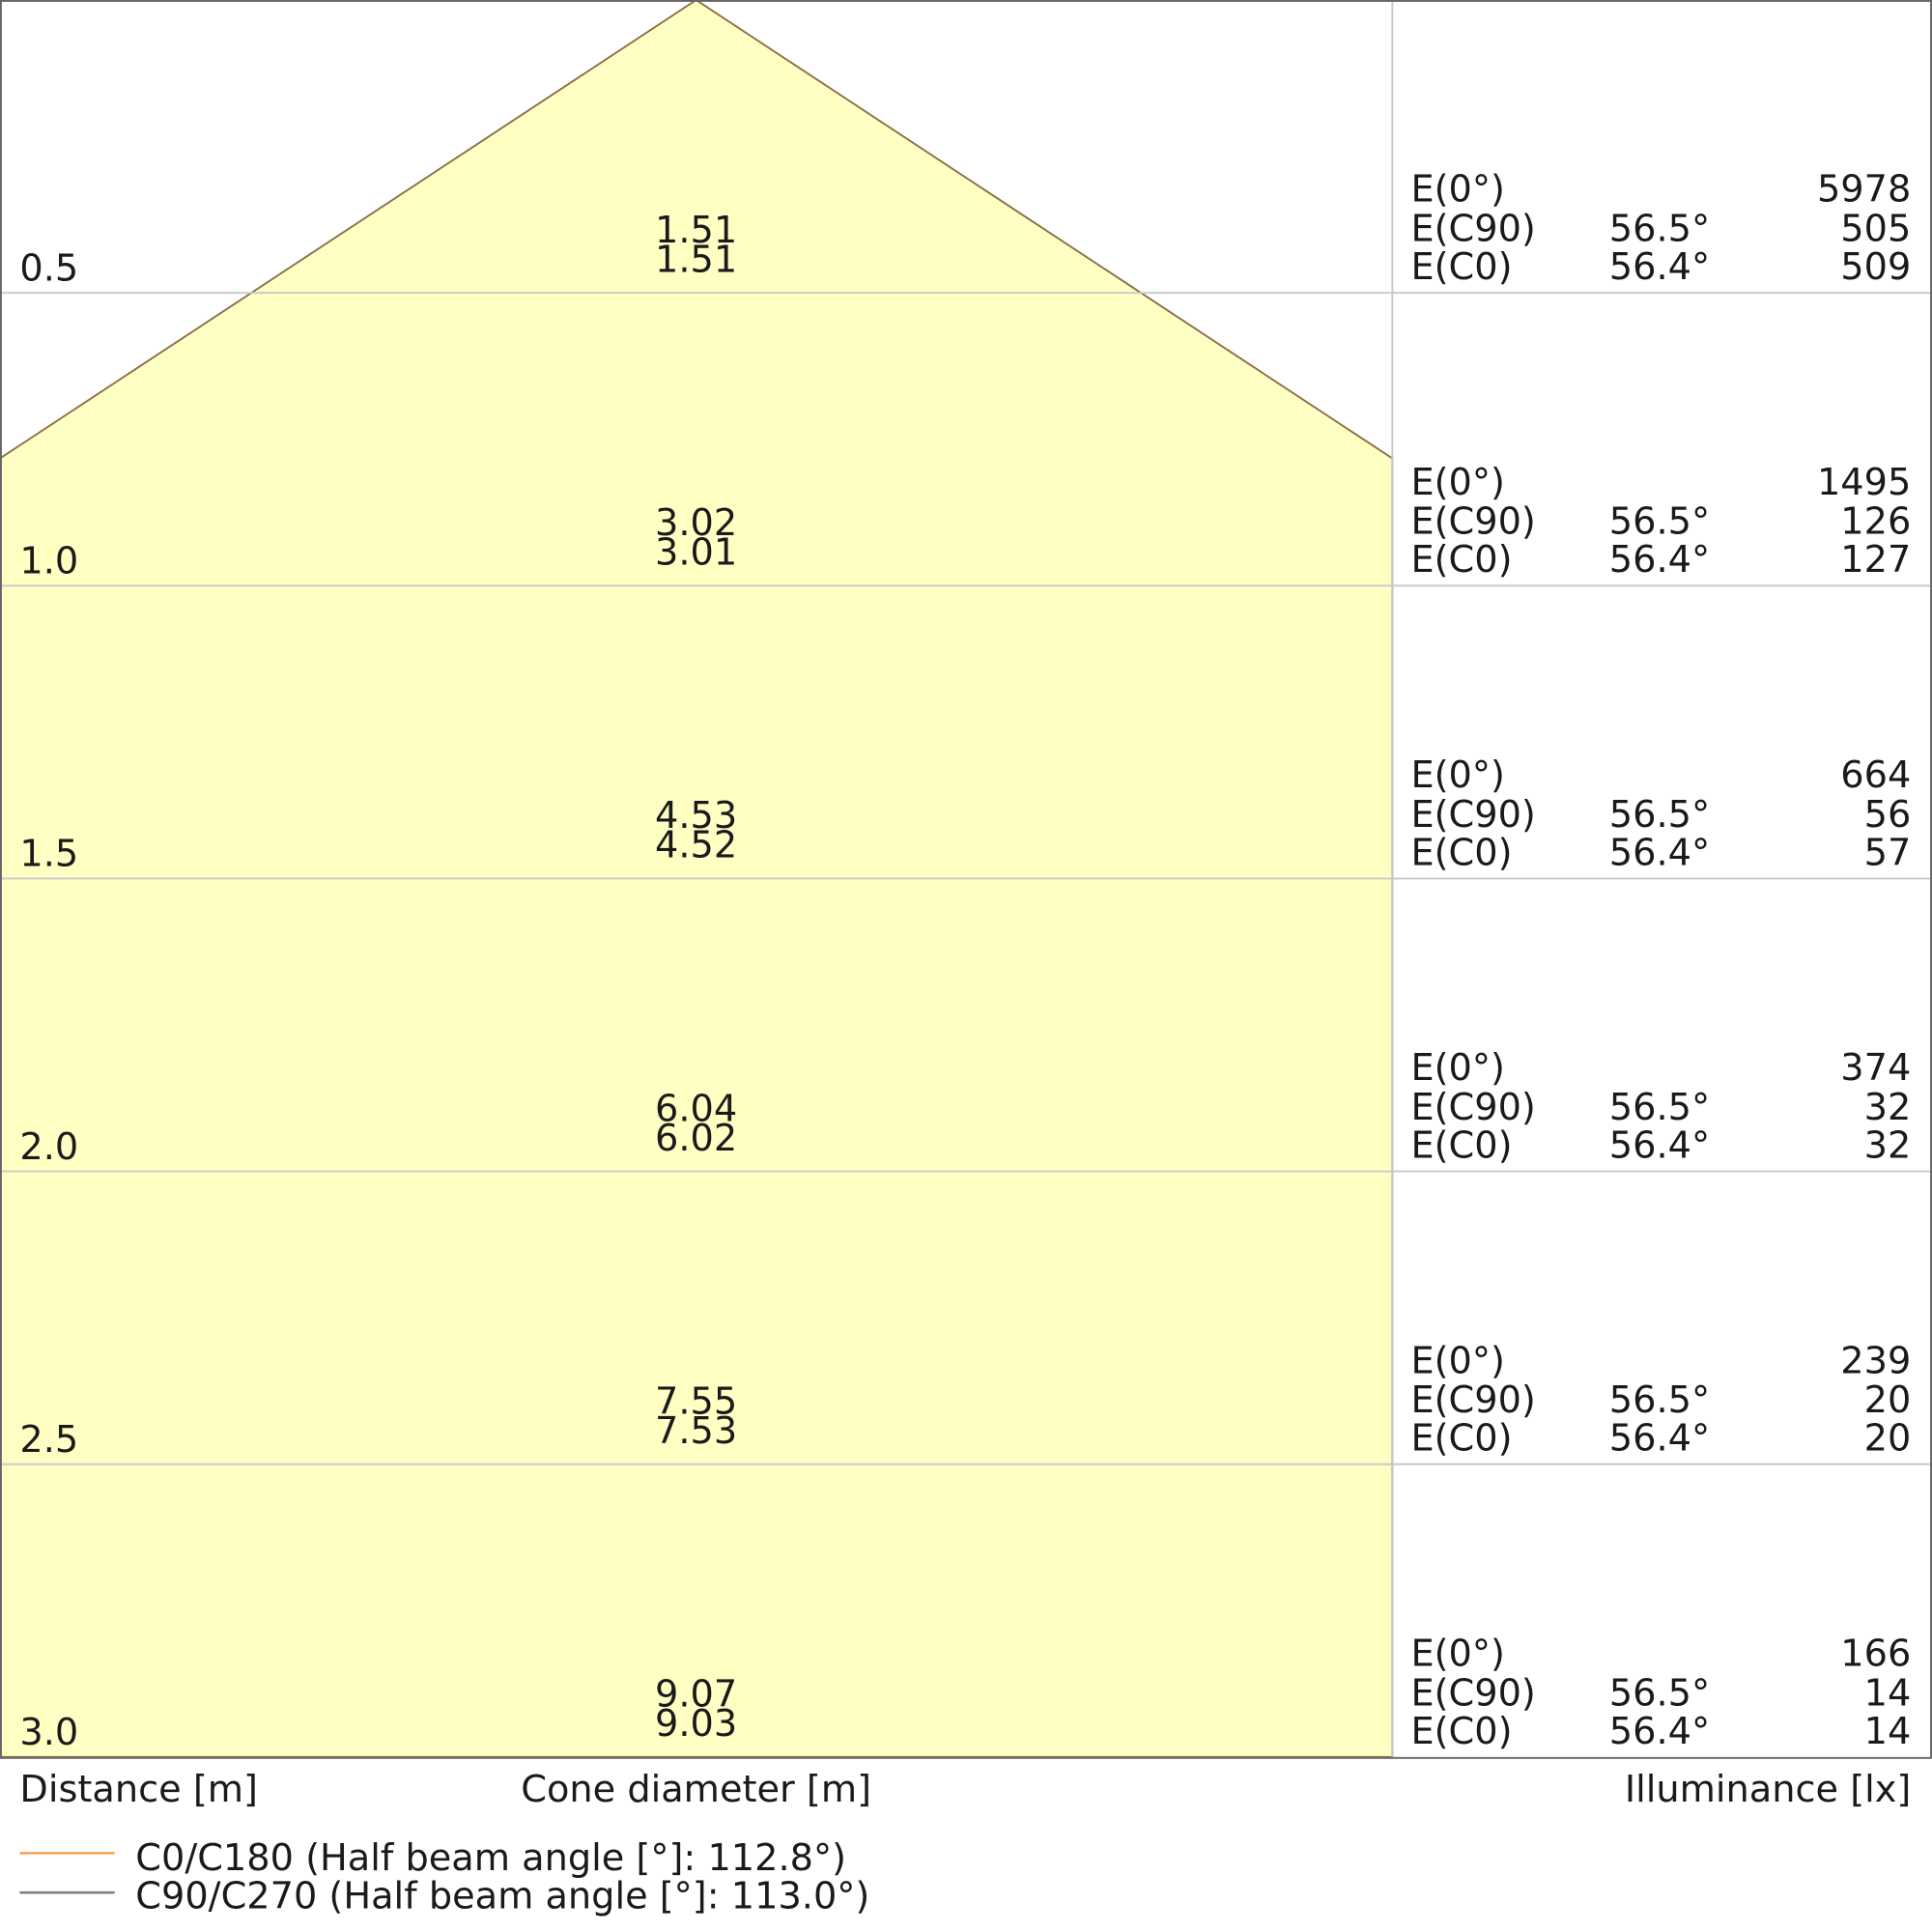  What do you see at coordinates (1875, 229) in the screenshot?
I see `e-c90-value: 505` at bounding box center [1875, 229].